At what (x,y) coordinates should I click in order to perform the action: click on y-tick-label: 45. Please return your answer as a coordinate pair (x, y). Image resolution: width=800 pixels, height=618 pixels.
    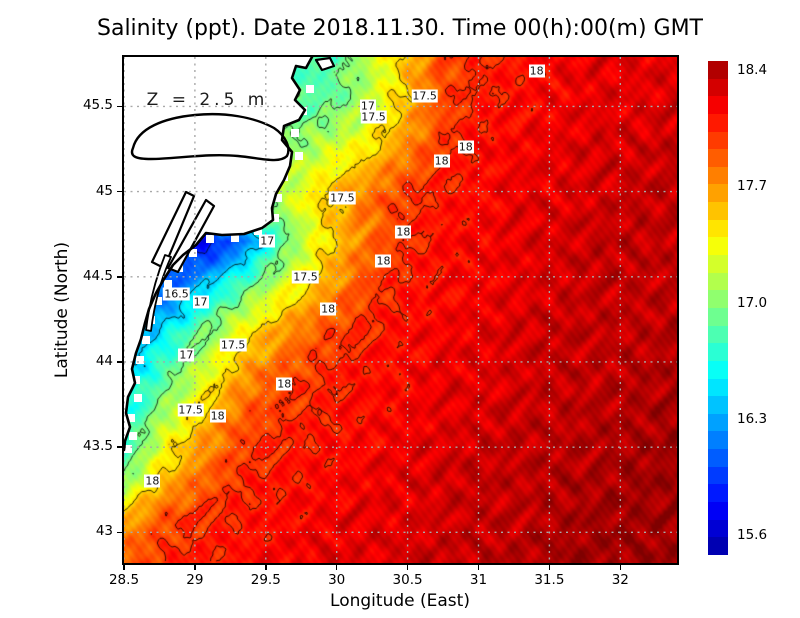
    Looking at the image, I should click on (104, 190).